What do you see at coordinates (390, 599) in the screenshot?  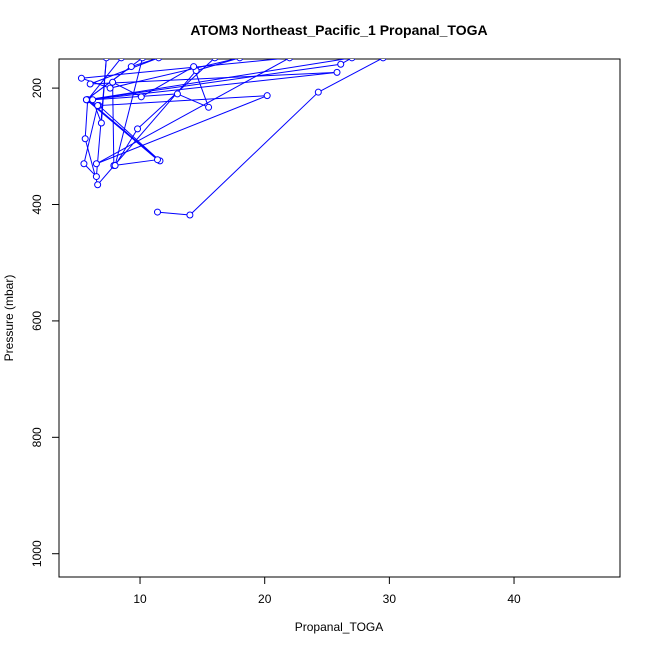 I see `x-tick-label: 30` at bounding box center [390, 599].